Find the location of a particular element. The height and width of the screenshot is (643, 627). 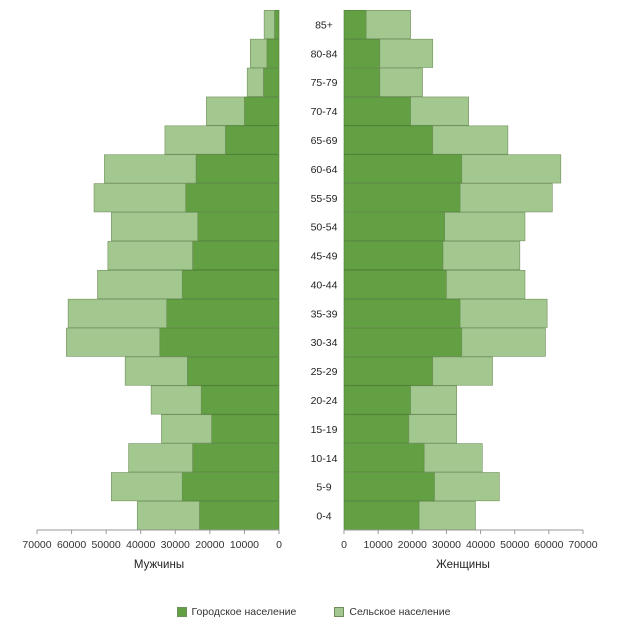

female-tick-label: 70000 is located at coordinates (582, 545).